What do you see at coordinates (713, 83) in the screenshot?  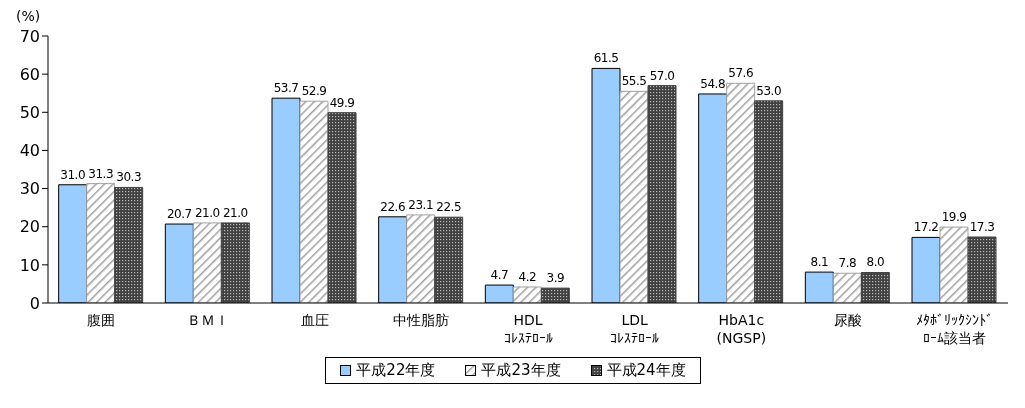 I see `data-label: 54.8` at bounding box center [713, 83].